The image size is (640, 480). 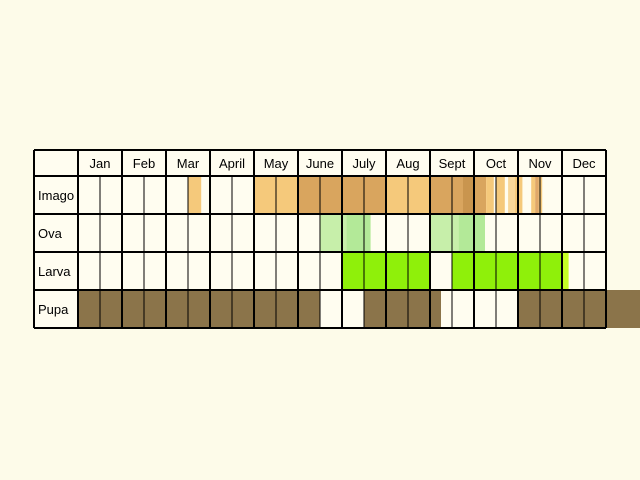 I want to click on stage-label-ova: Ova, so click(x=50, y=233).